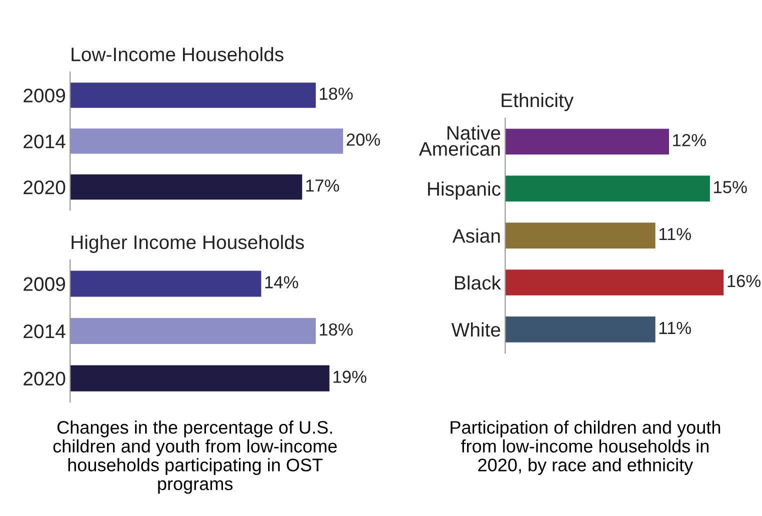  Describe the element at coordinates (363, 139) in the screenshot. I see `data-label: 20%` at that location.